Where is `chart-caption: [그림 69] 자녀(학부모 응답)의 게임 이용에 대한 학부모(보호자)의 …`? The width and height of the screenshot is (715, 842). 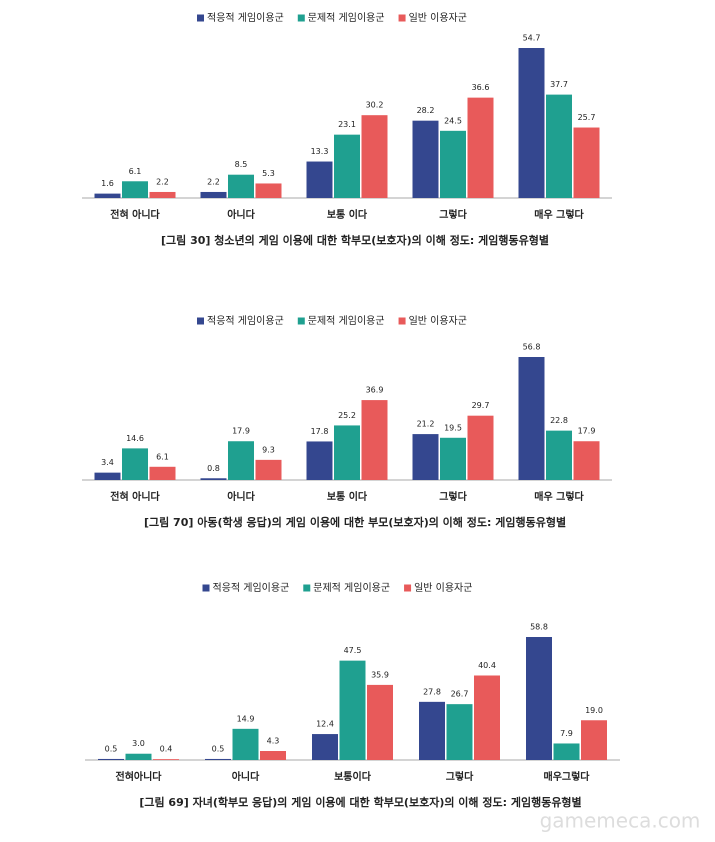
chart-caption: [그림 69] 자녀(학부모 응답)의 게임 이용에 대한 학부모(보호자)의 … is located at coordinates (360, 802).